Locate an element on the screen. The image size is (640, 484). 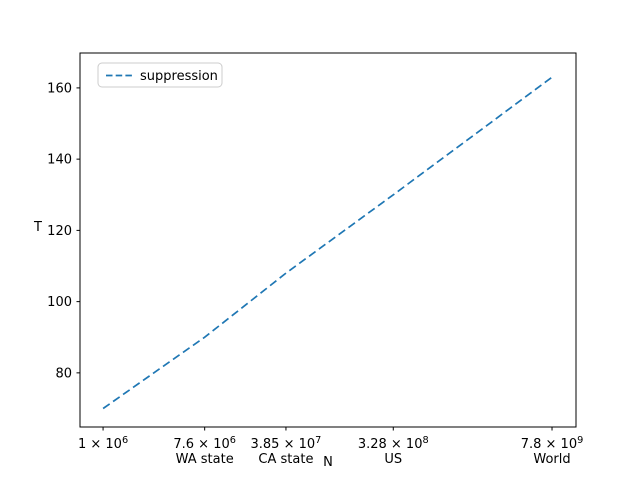
x-tick-sublabel: WA state is located at coordinates (205, 459).